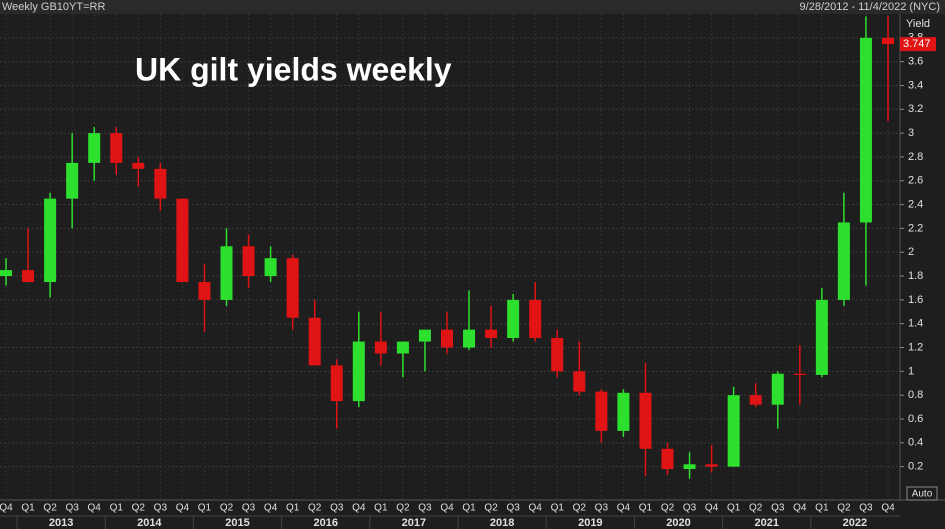 This screenshot has height=529, width=945. I want to click on y-axis-label: Yield, so click(918, 24).